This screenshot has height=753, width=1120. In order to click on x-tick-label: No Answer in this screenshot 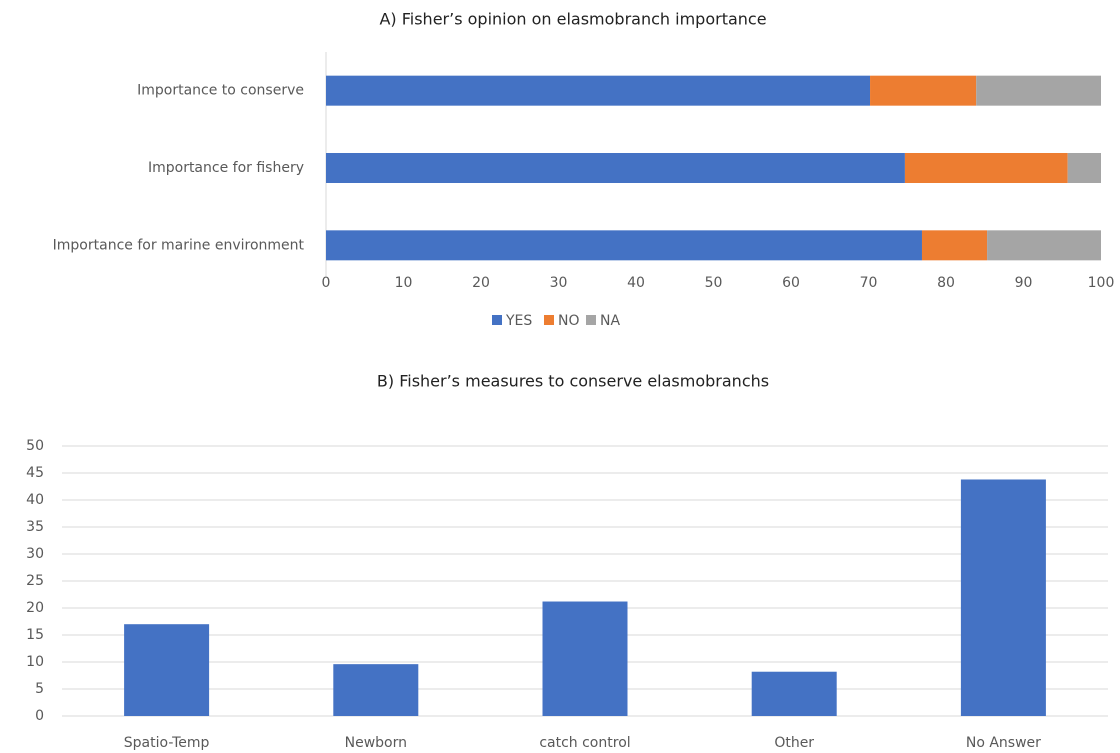, I will do `click(1003, 743)`.